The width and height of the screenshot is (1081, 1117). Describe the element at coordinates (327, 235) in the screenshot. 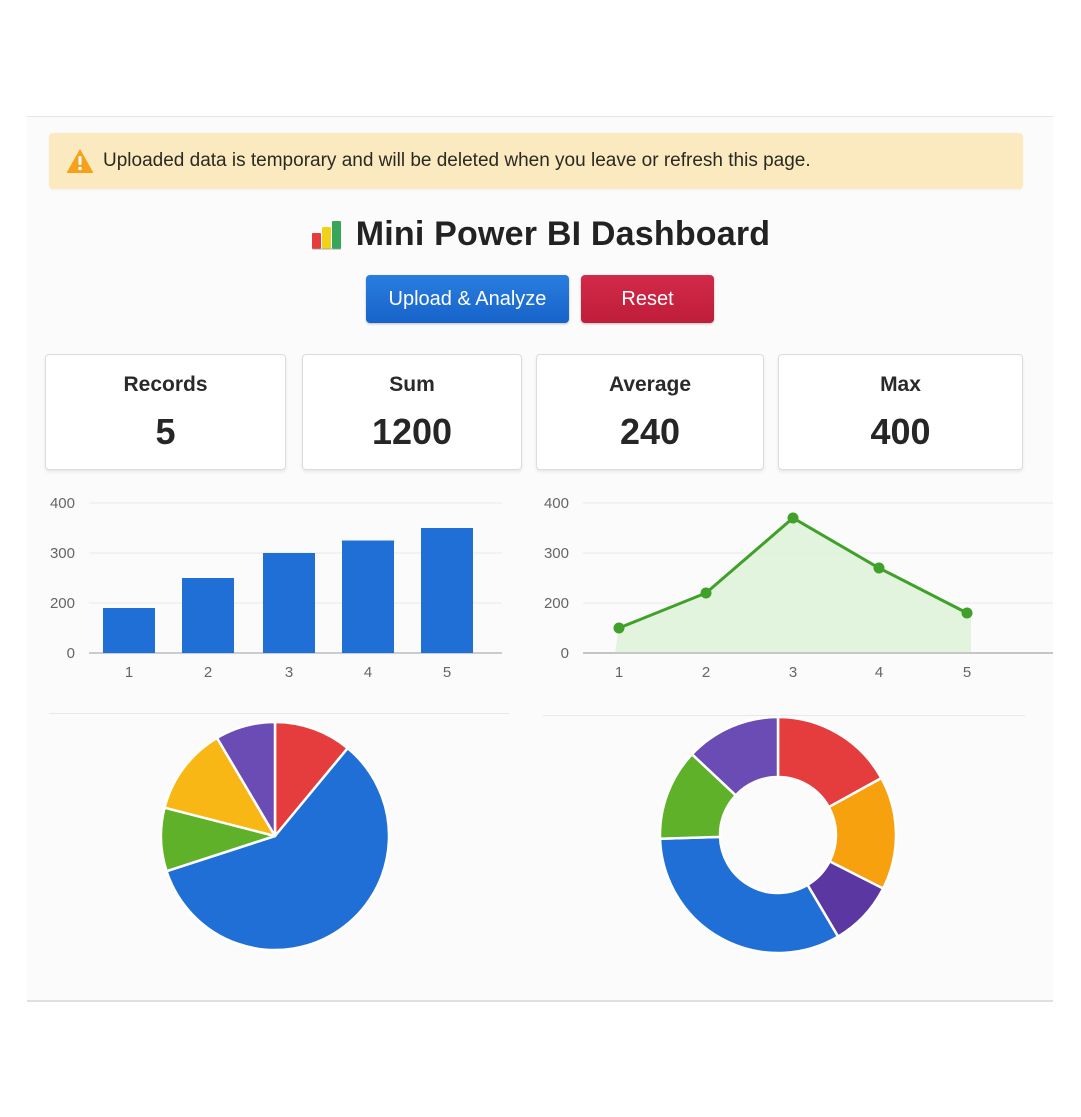

I see `bar-chart-icon` at that location.